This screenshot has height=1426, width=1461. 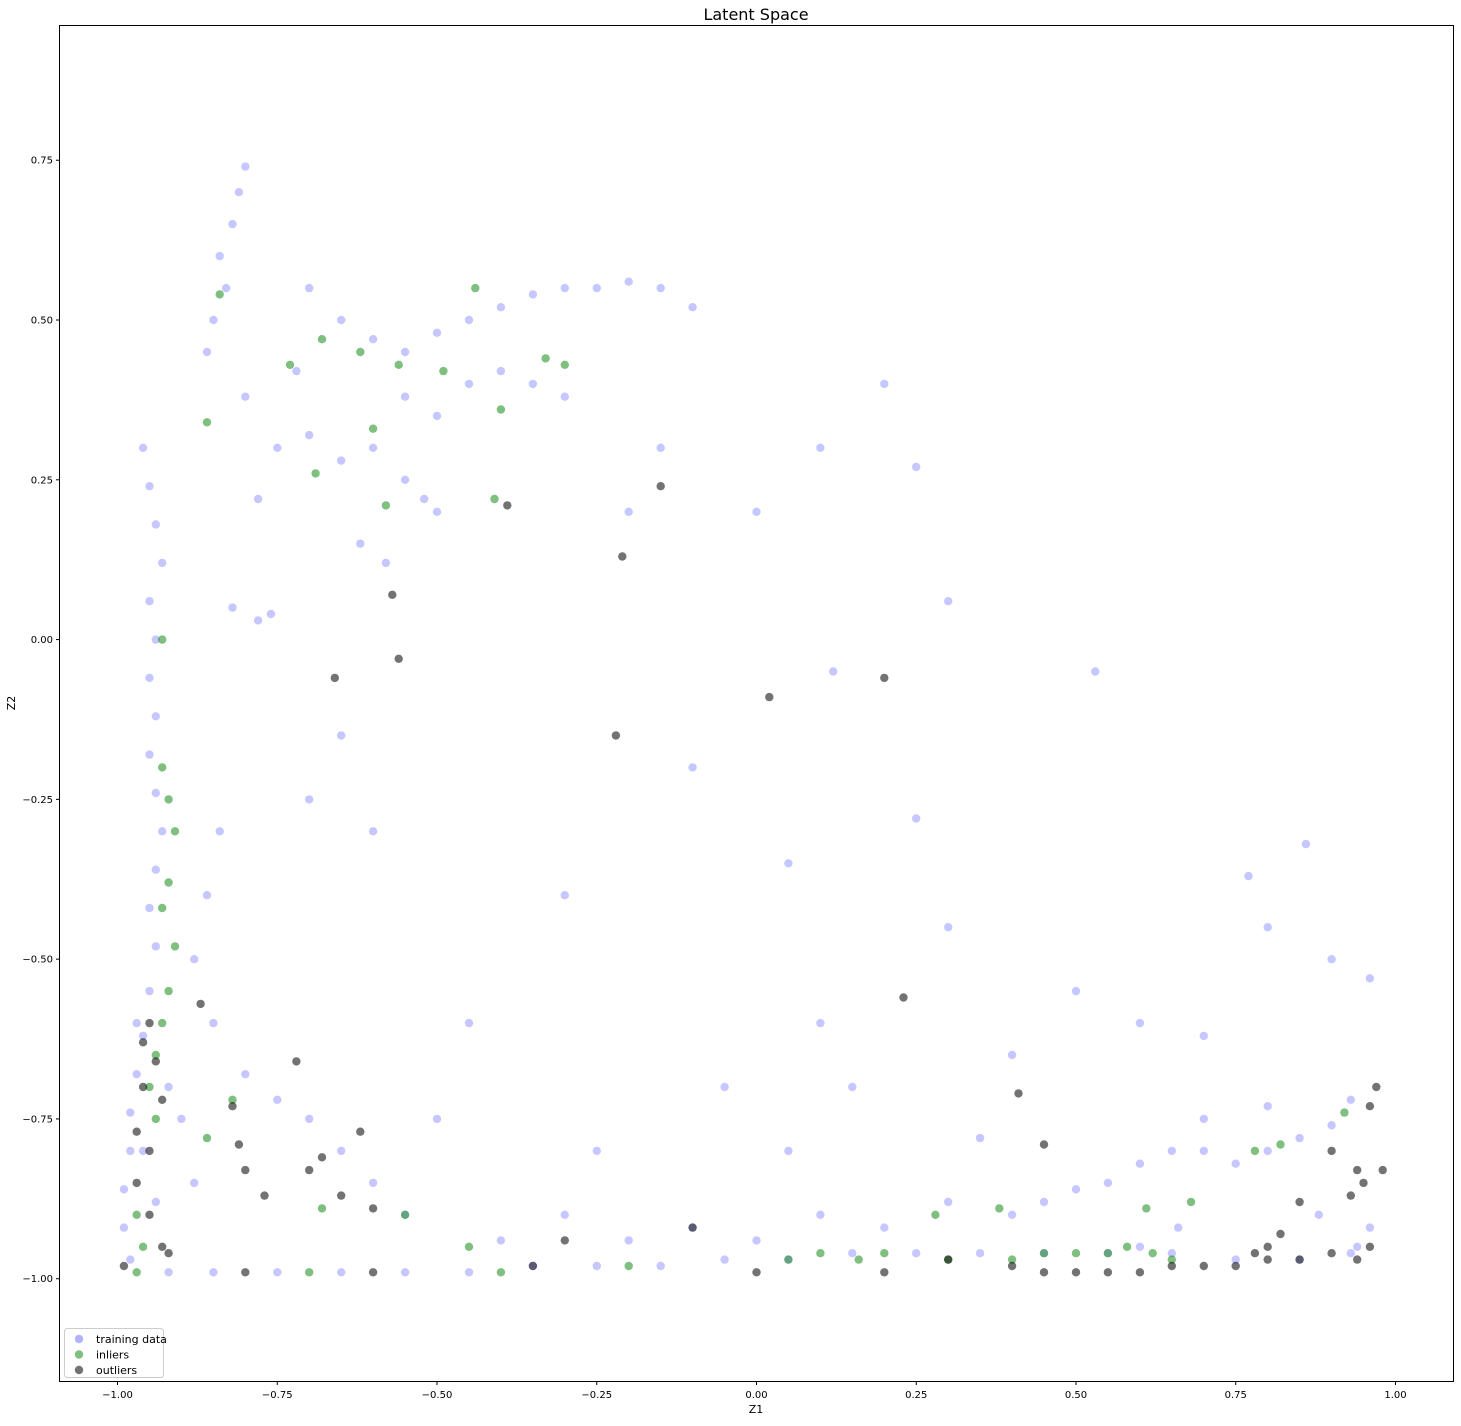 I want to click on legend-frame, so click(x=114, y=1353).